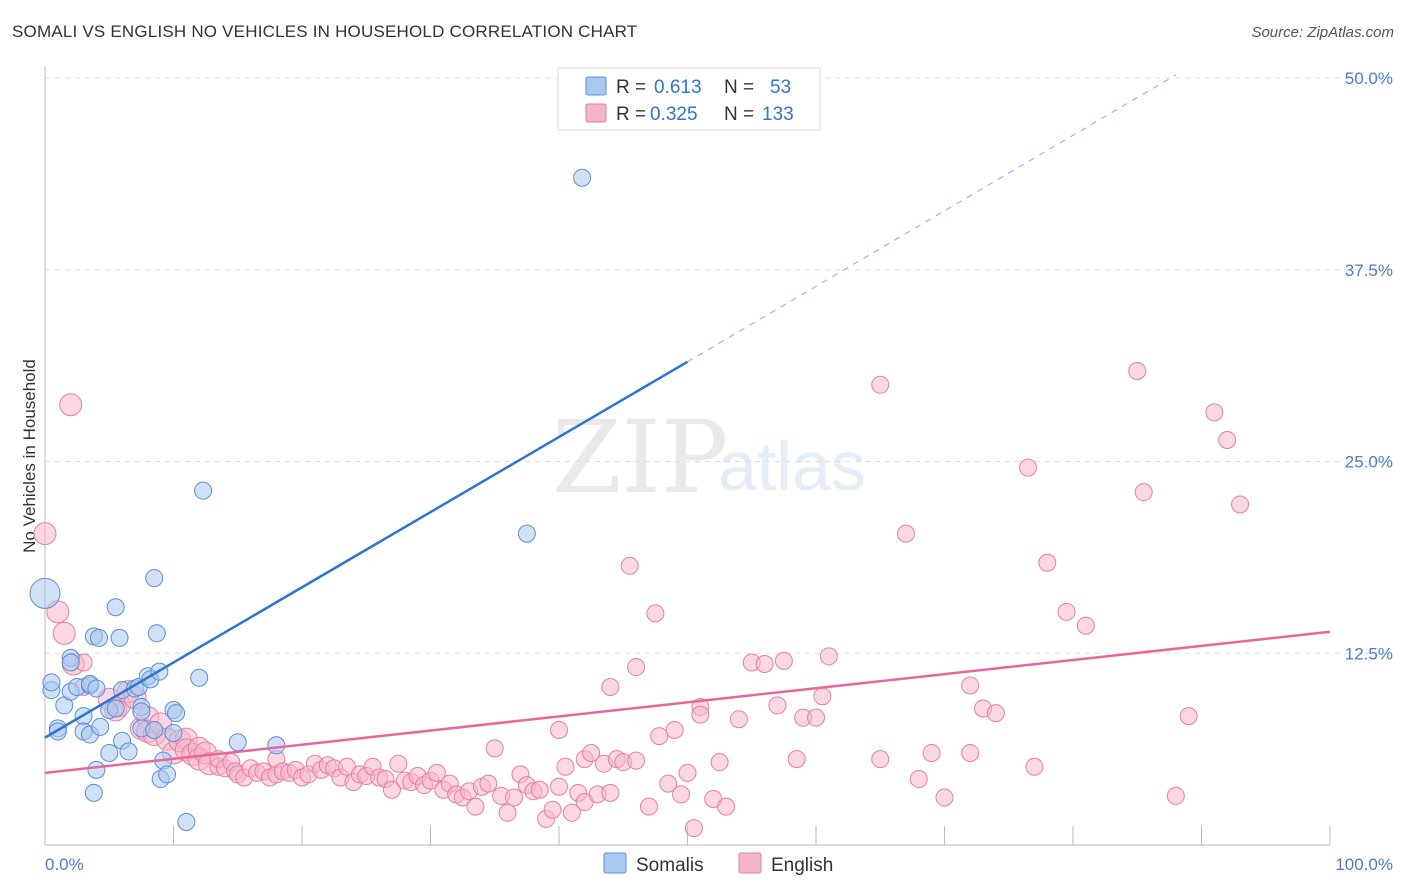 The width and height of the screenshot is (1406, 892). What do you see at coordinates (792, 466) in the screenshot?
I see `watermark-atlas: atlas` at bounding box center [792, 466].